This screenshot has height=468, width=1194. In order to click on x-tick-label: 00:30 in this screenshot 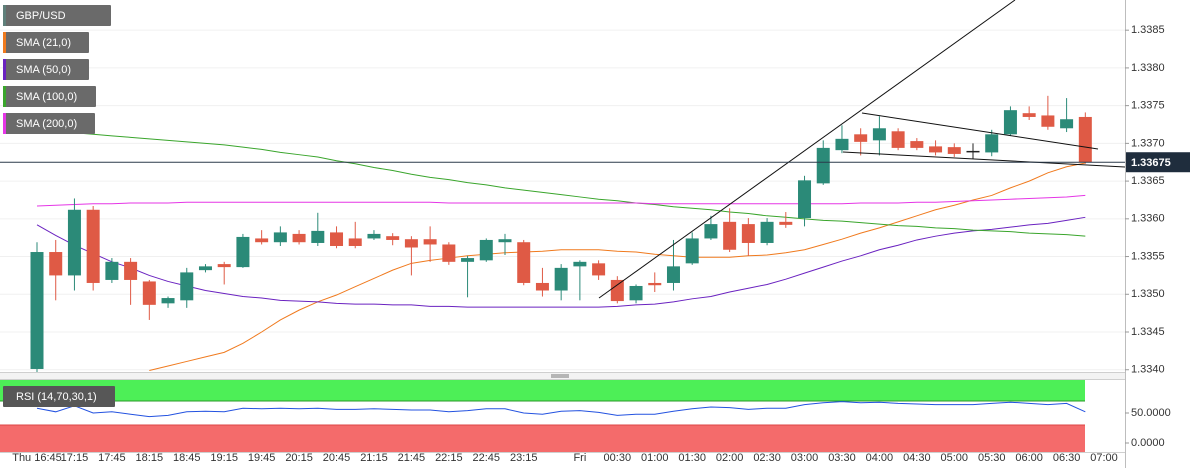, I will do `click(618, 458)`.